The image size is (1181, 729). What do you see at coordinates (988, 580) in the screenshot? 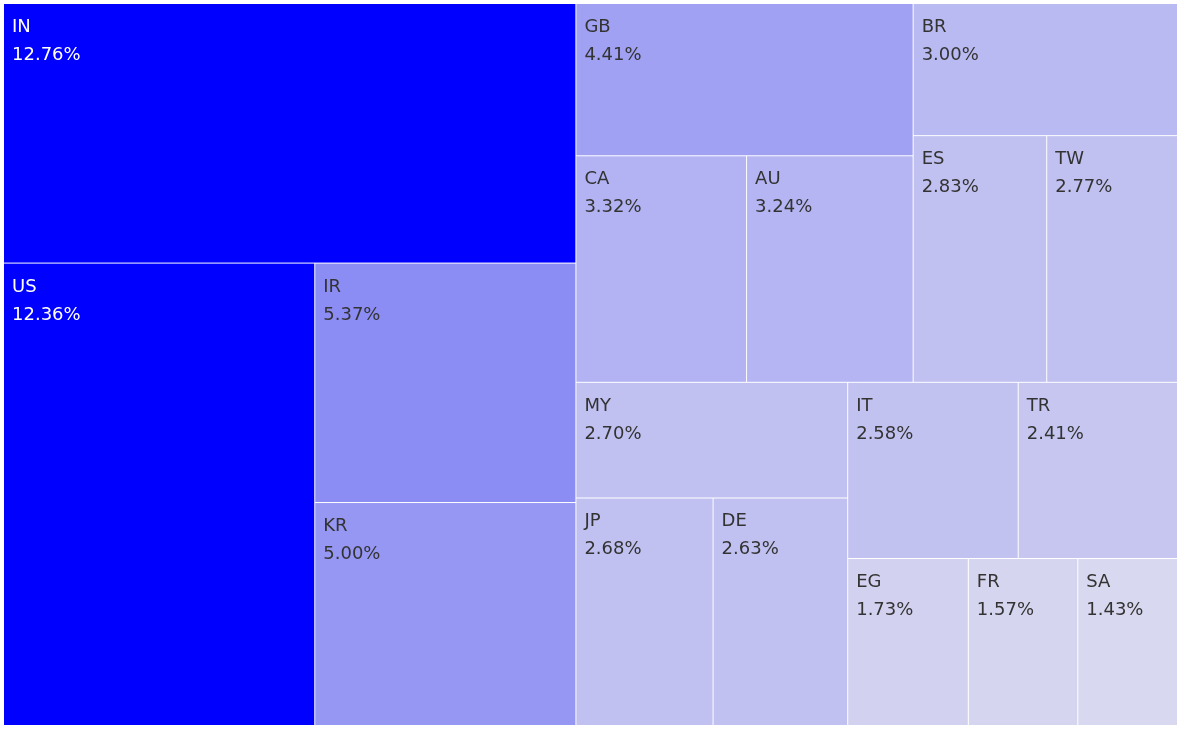
I see `category-label: FR` at bounding box center [988, 580].